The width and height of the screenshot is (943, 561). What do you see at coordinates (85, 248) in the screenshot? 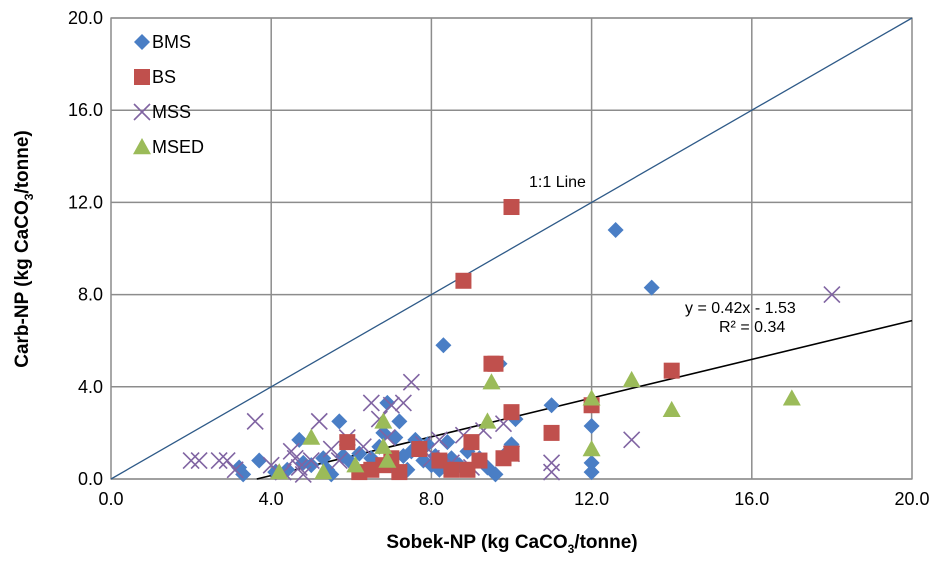
I see `y-tick-labels: 0.0 4.0 8.0 12.0 16.0 20.0` at bounding box center [85, 248].